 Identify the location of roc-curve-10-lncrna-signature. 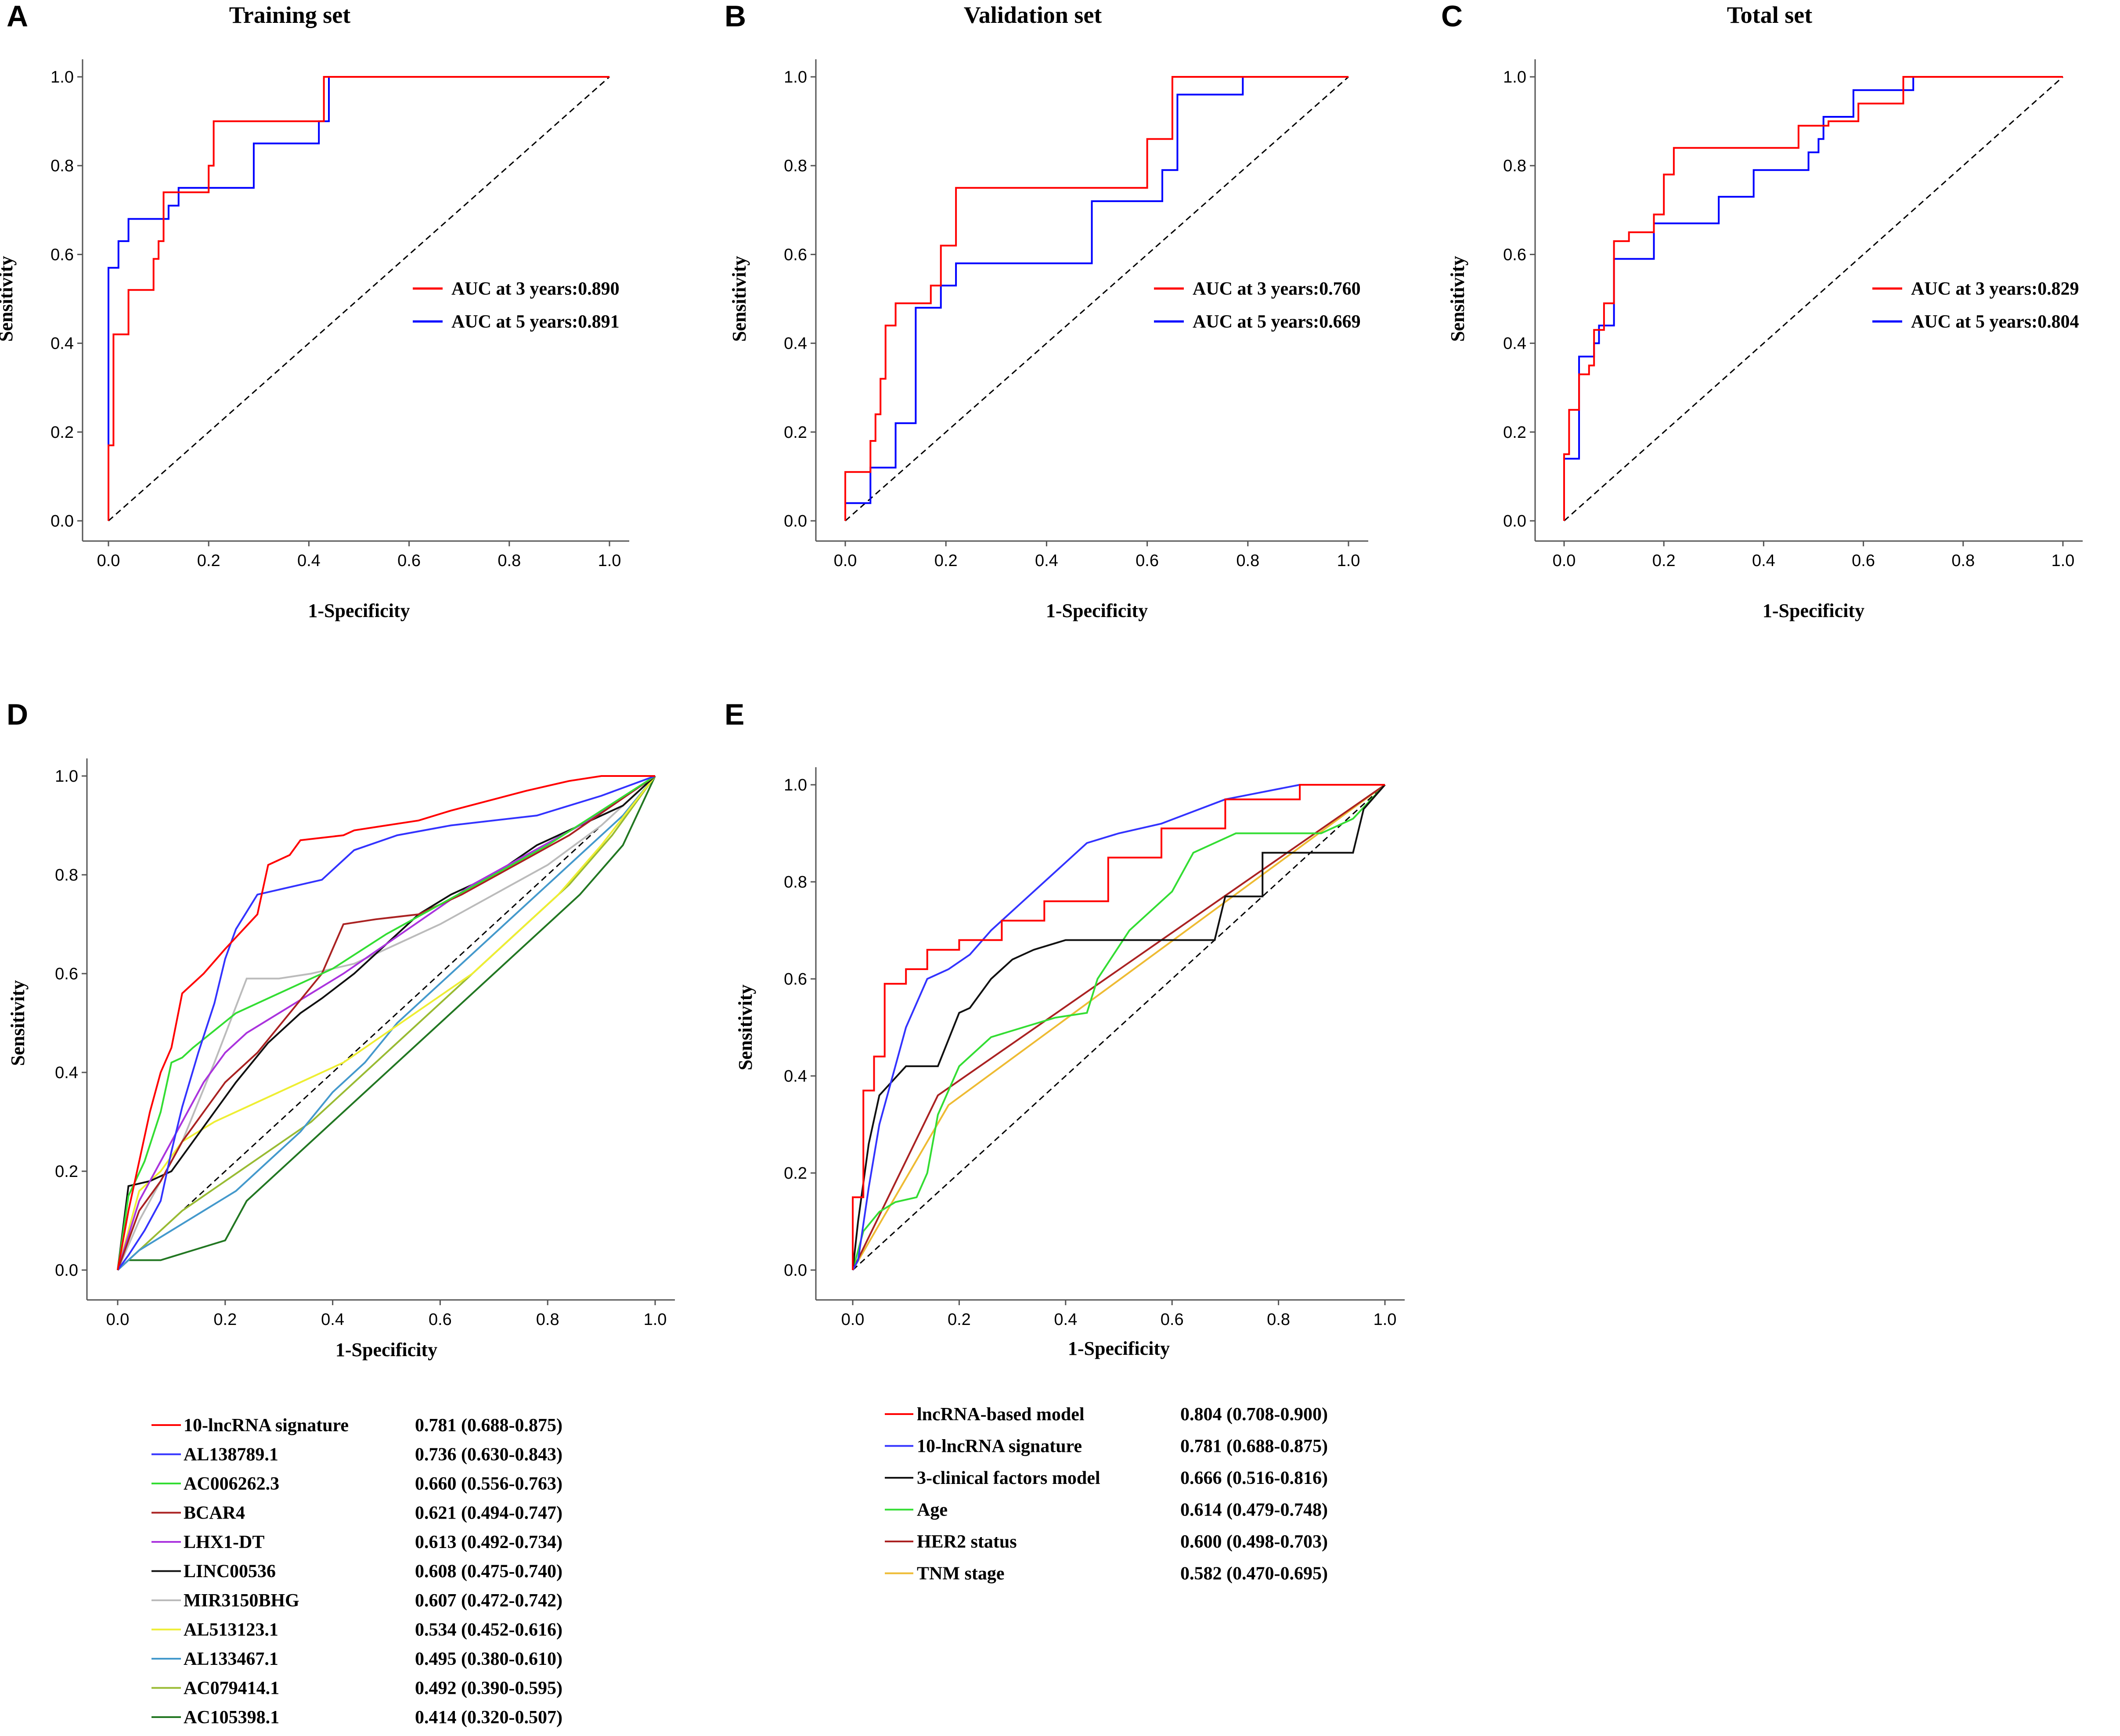
(386, 1023).